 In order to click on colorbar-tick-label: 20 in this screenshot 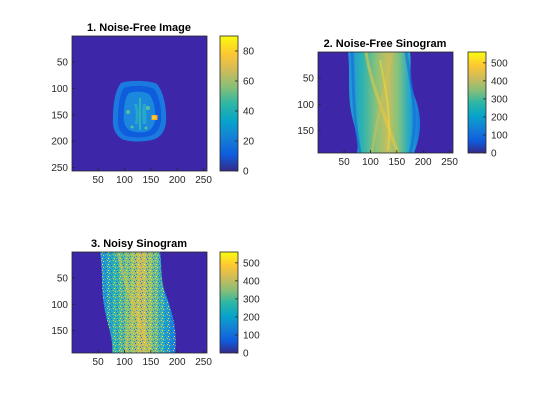, I will do `click(249, 142)`.